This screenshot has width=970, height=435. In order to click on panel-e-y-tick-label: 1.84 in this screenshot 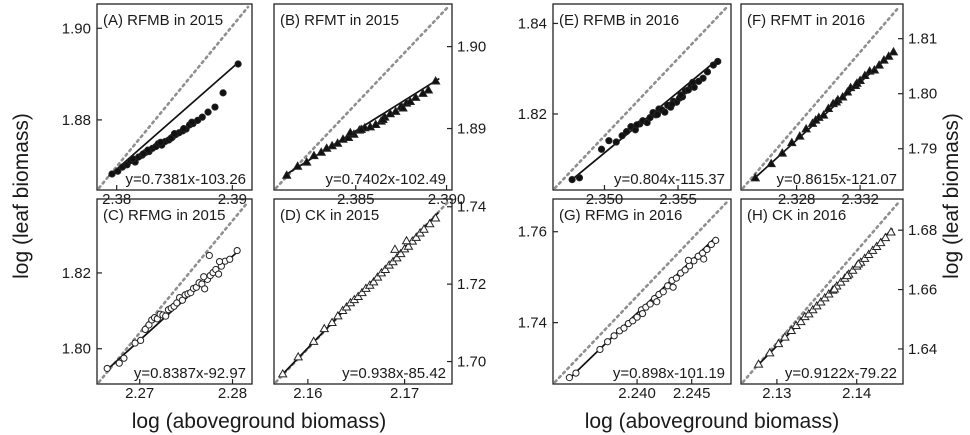, I will do `click(532, 23)`.